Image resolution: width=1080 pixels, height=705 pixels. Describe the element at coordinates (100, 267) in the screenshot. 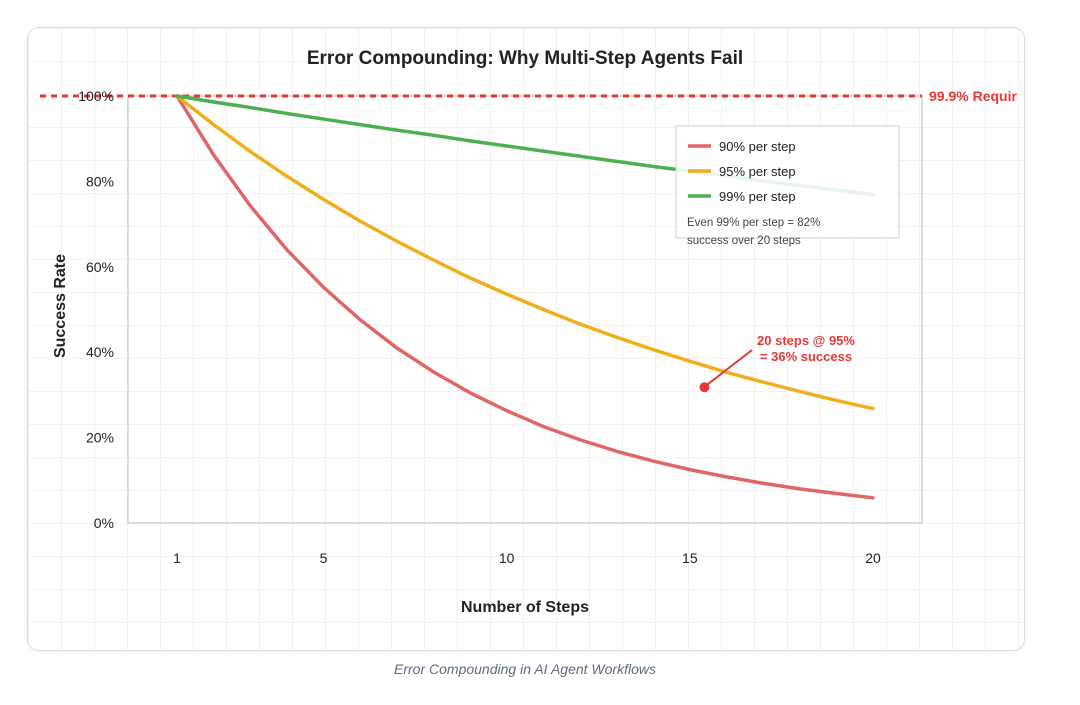

I see `y-tick-label: 60%` at that location.